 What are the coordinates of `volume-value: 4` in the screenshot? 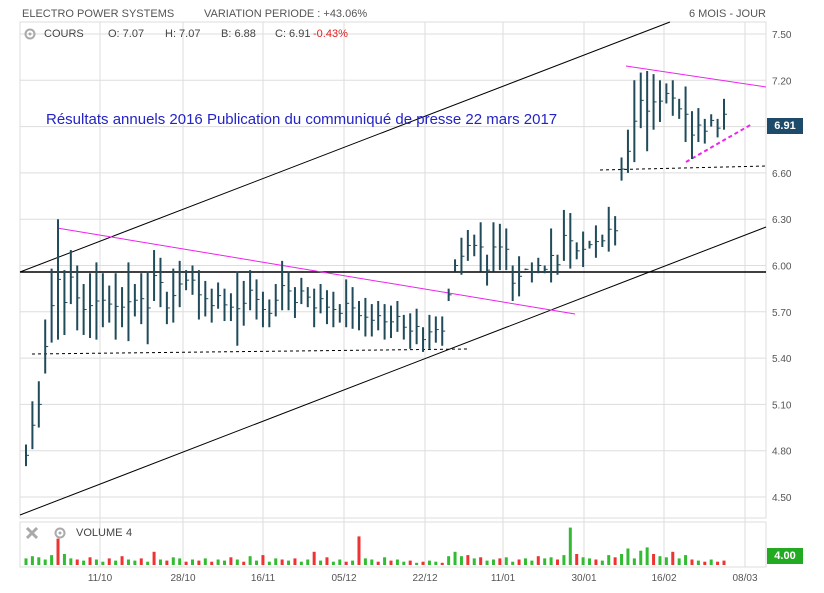 It's located at (129, 533).